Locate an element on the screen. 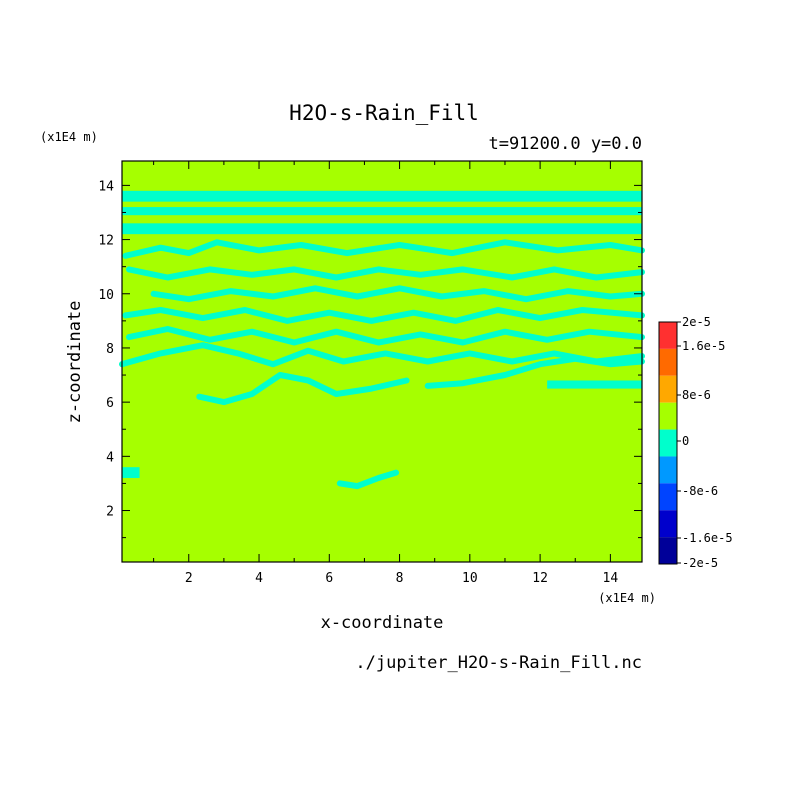  x-tick-label-6: 6 is located at coordinates (329, 578).